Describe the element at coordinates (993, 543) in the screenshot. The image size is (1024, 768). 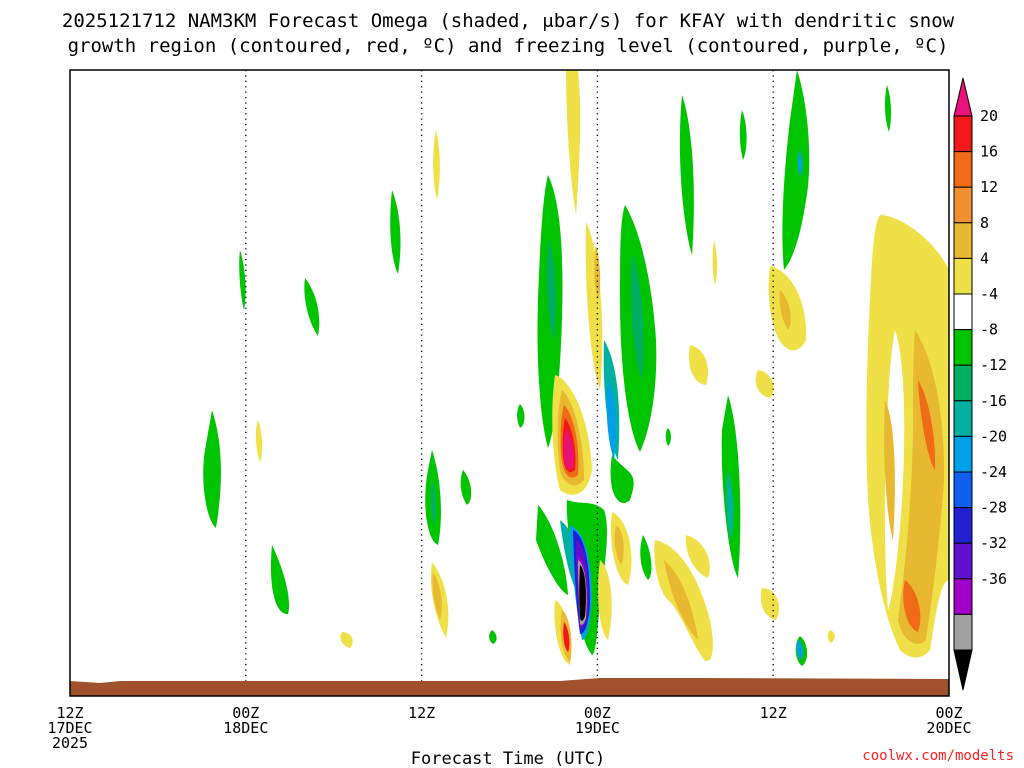
I see `colorbar-label: -32` at that location.